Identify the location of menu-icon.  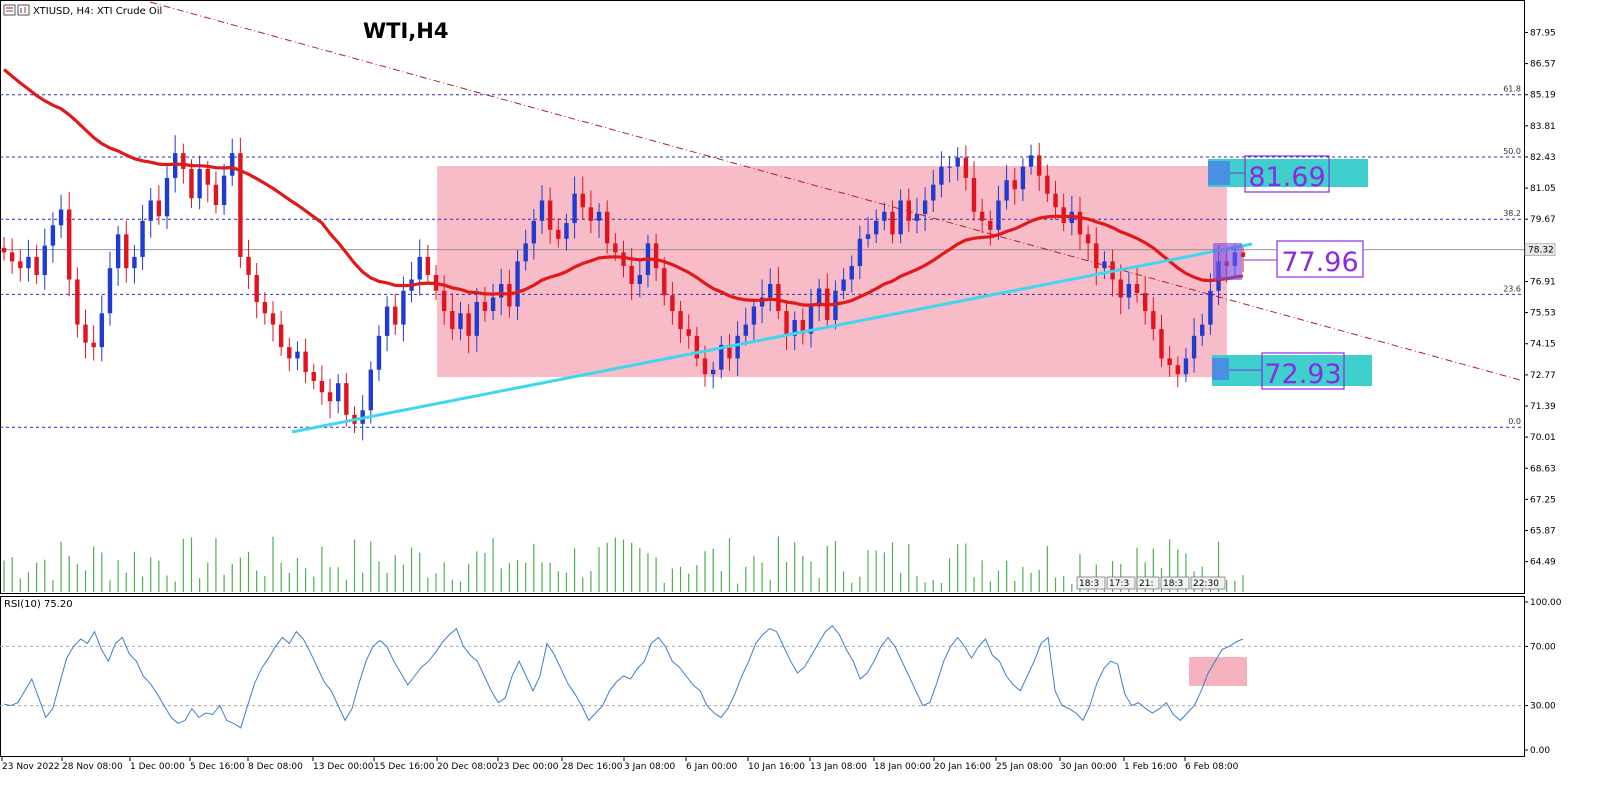
(9, 10).